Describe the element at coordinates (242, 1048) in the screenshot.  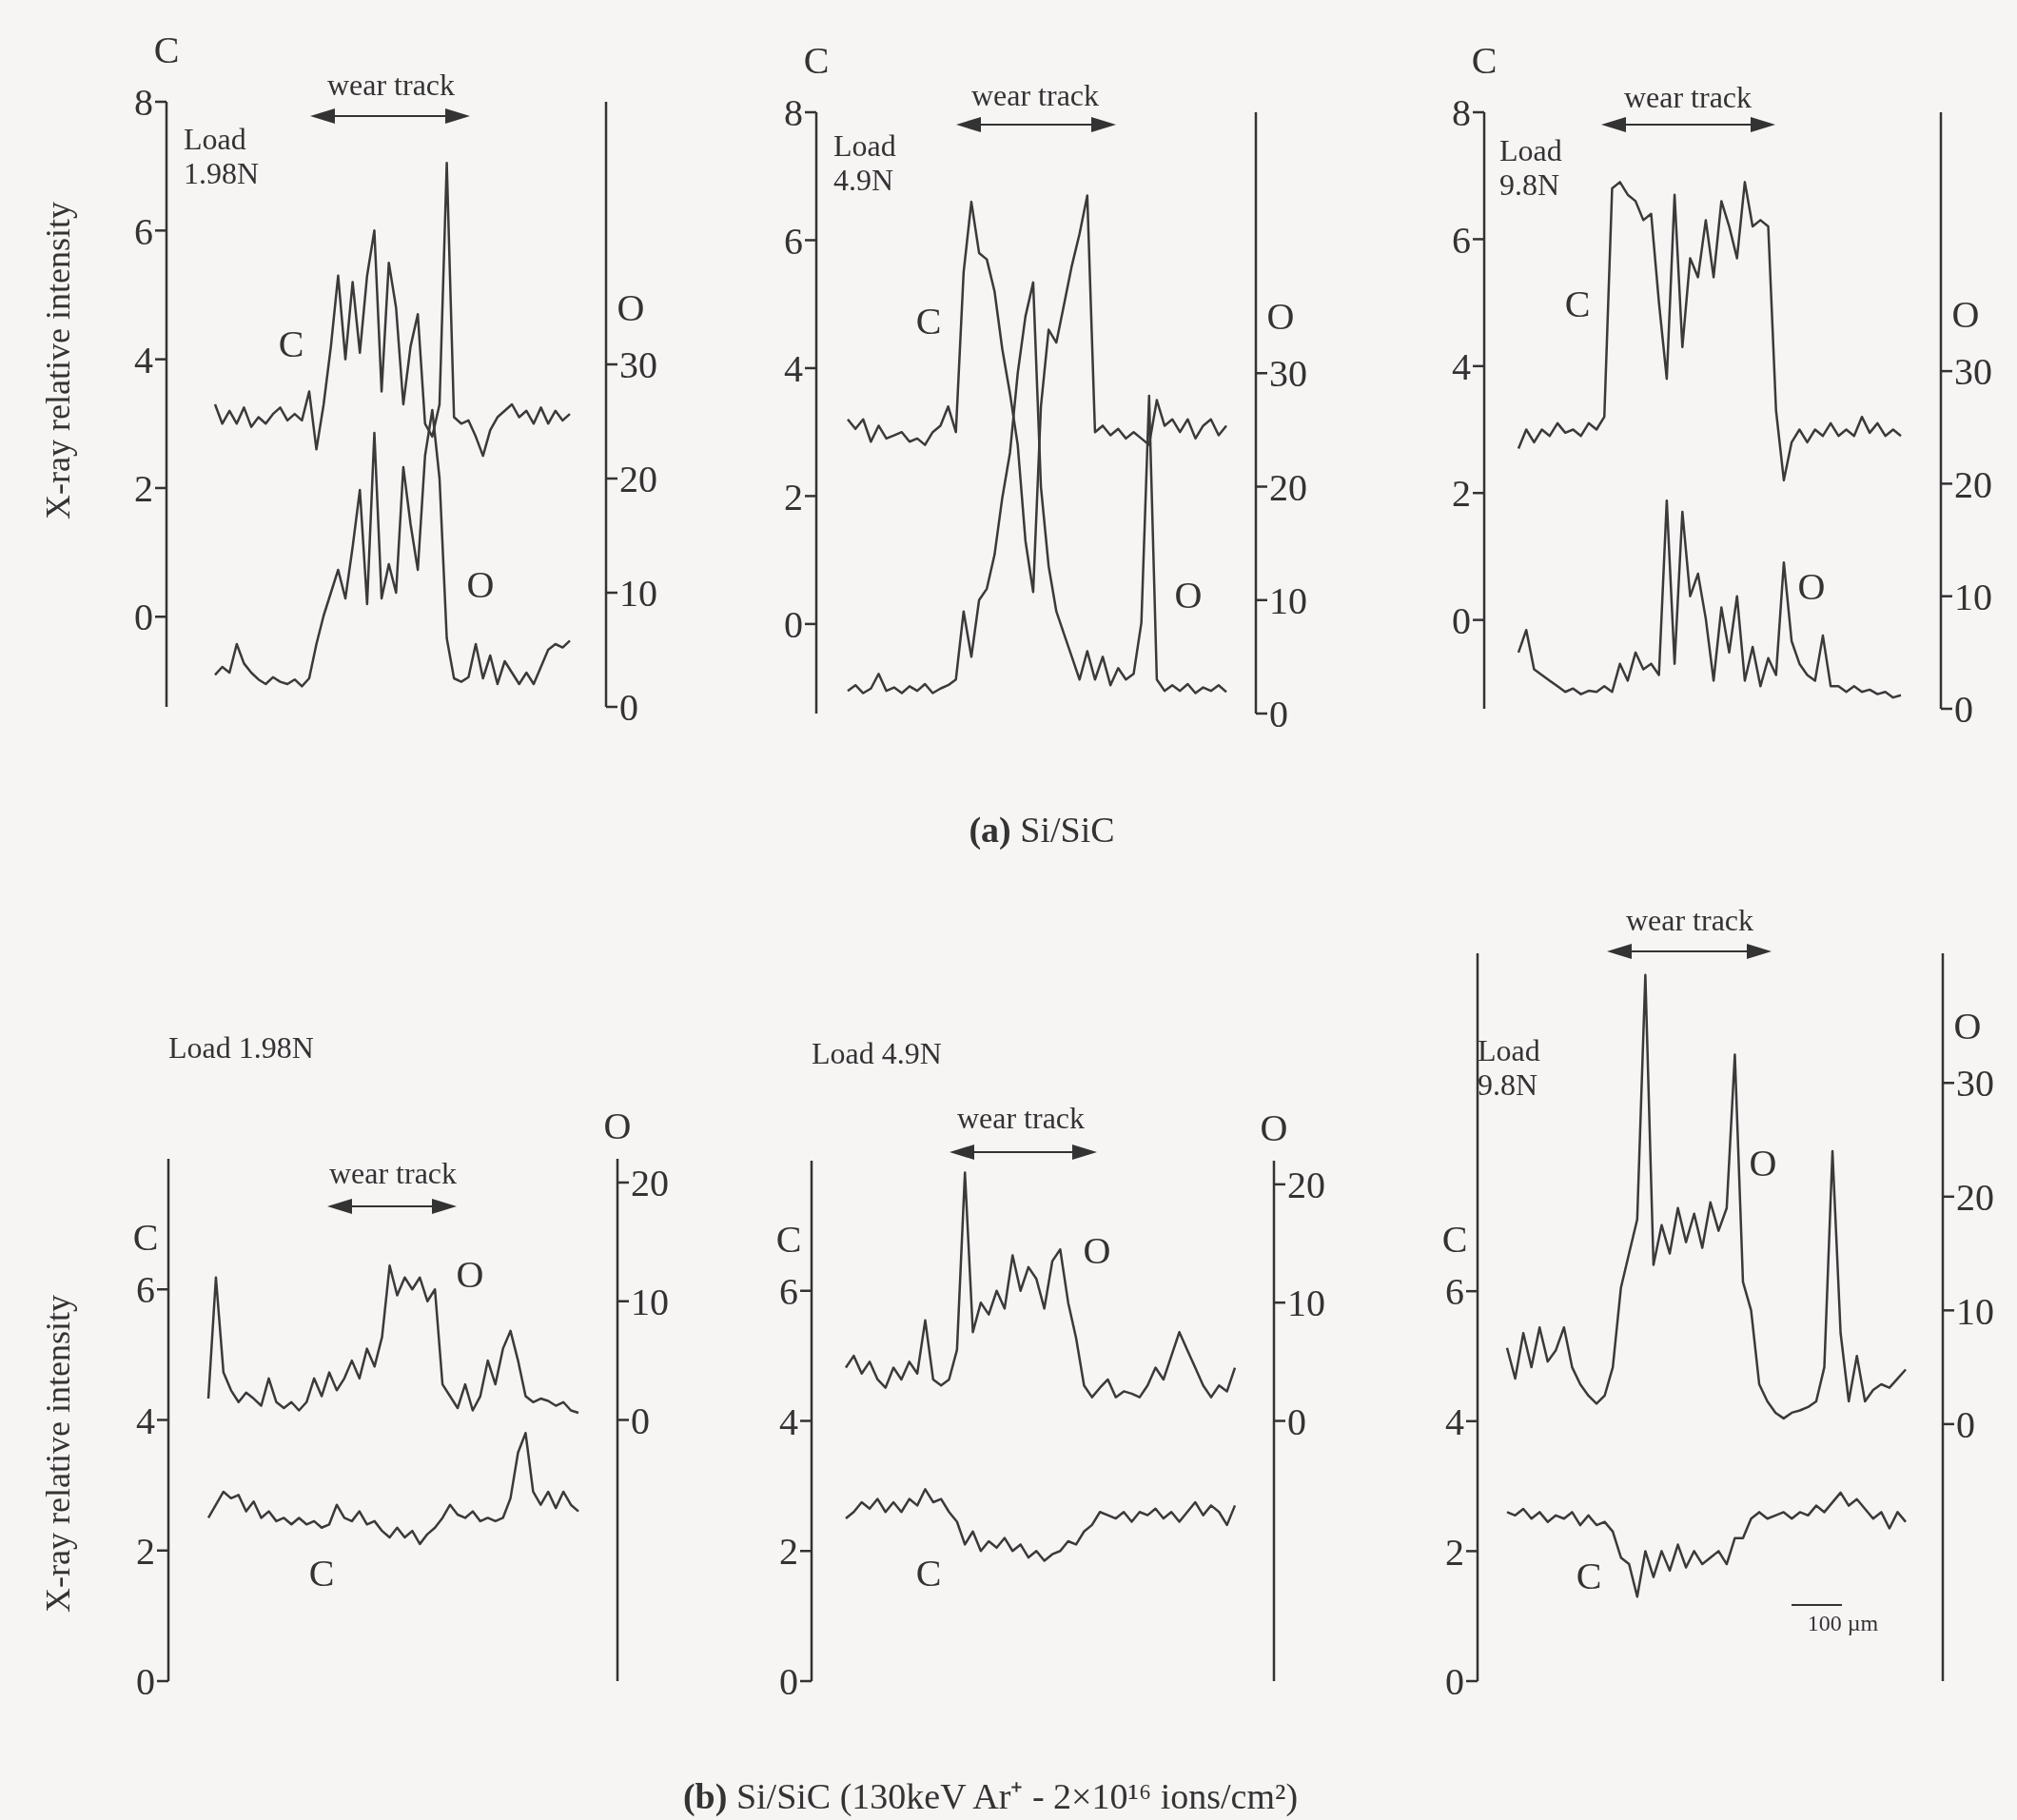
I see `text: Load 1.98N` at that location.